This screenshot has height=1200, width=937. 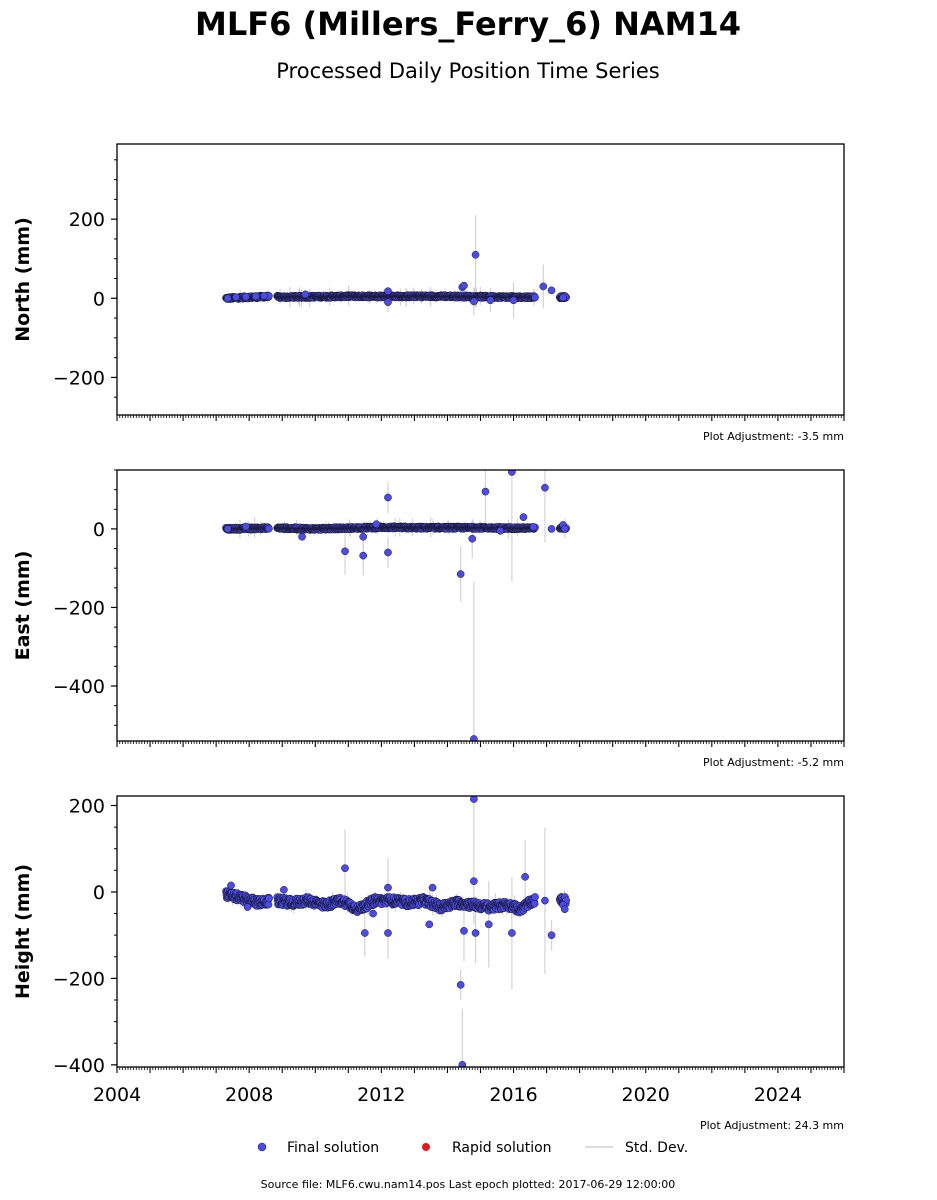 I want to click on plot-adjustment: Plot Adjustment: -5.2 mm, so click(x=773, y=762).